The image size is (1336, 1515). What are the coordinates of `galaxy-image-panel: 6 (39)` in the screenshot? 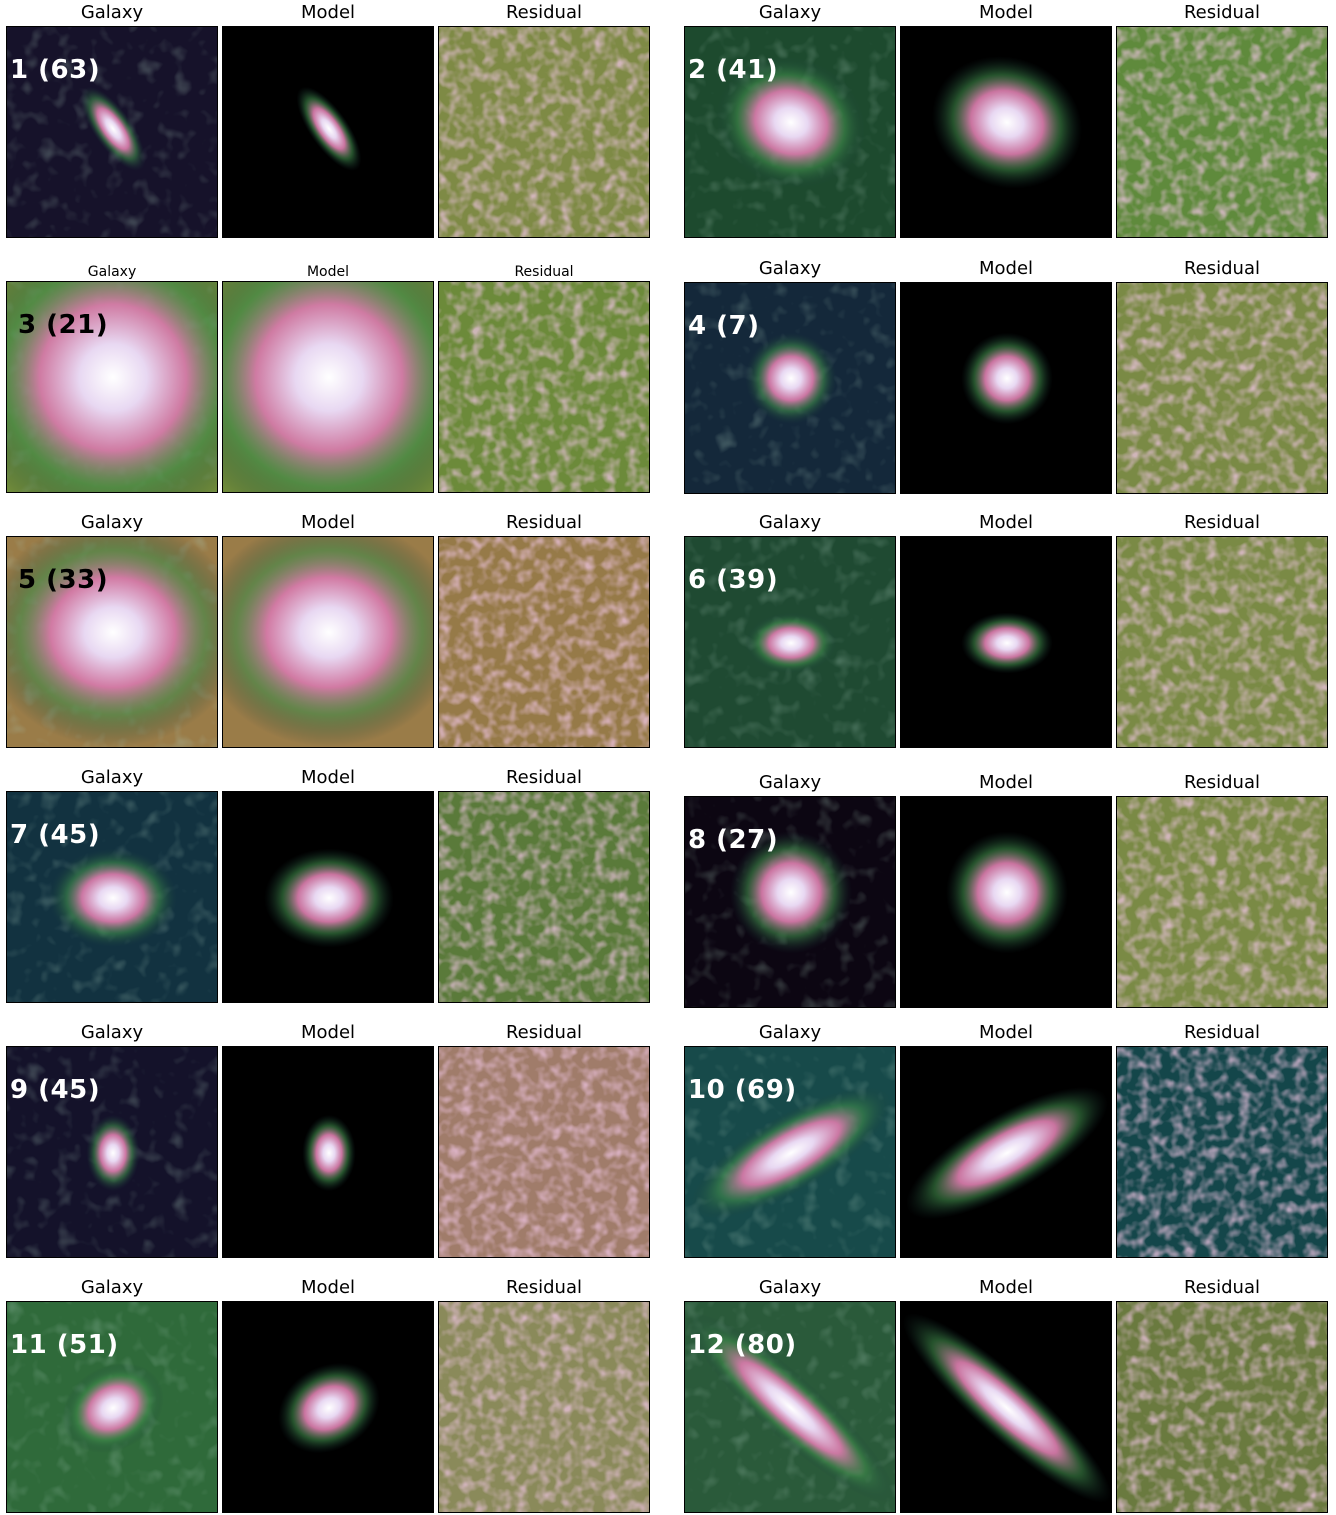 It's located at (790, 642).